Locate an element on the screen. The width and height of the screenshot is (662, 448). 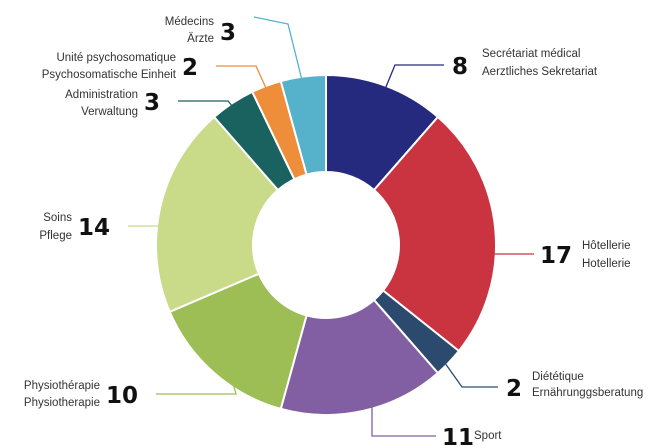
slice-label-fr: Médecins is located at coordinates (189, 22).